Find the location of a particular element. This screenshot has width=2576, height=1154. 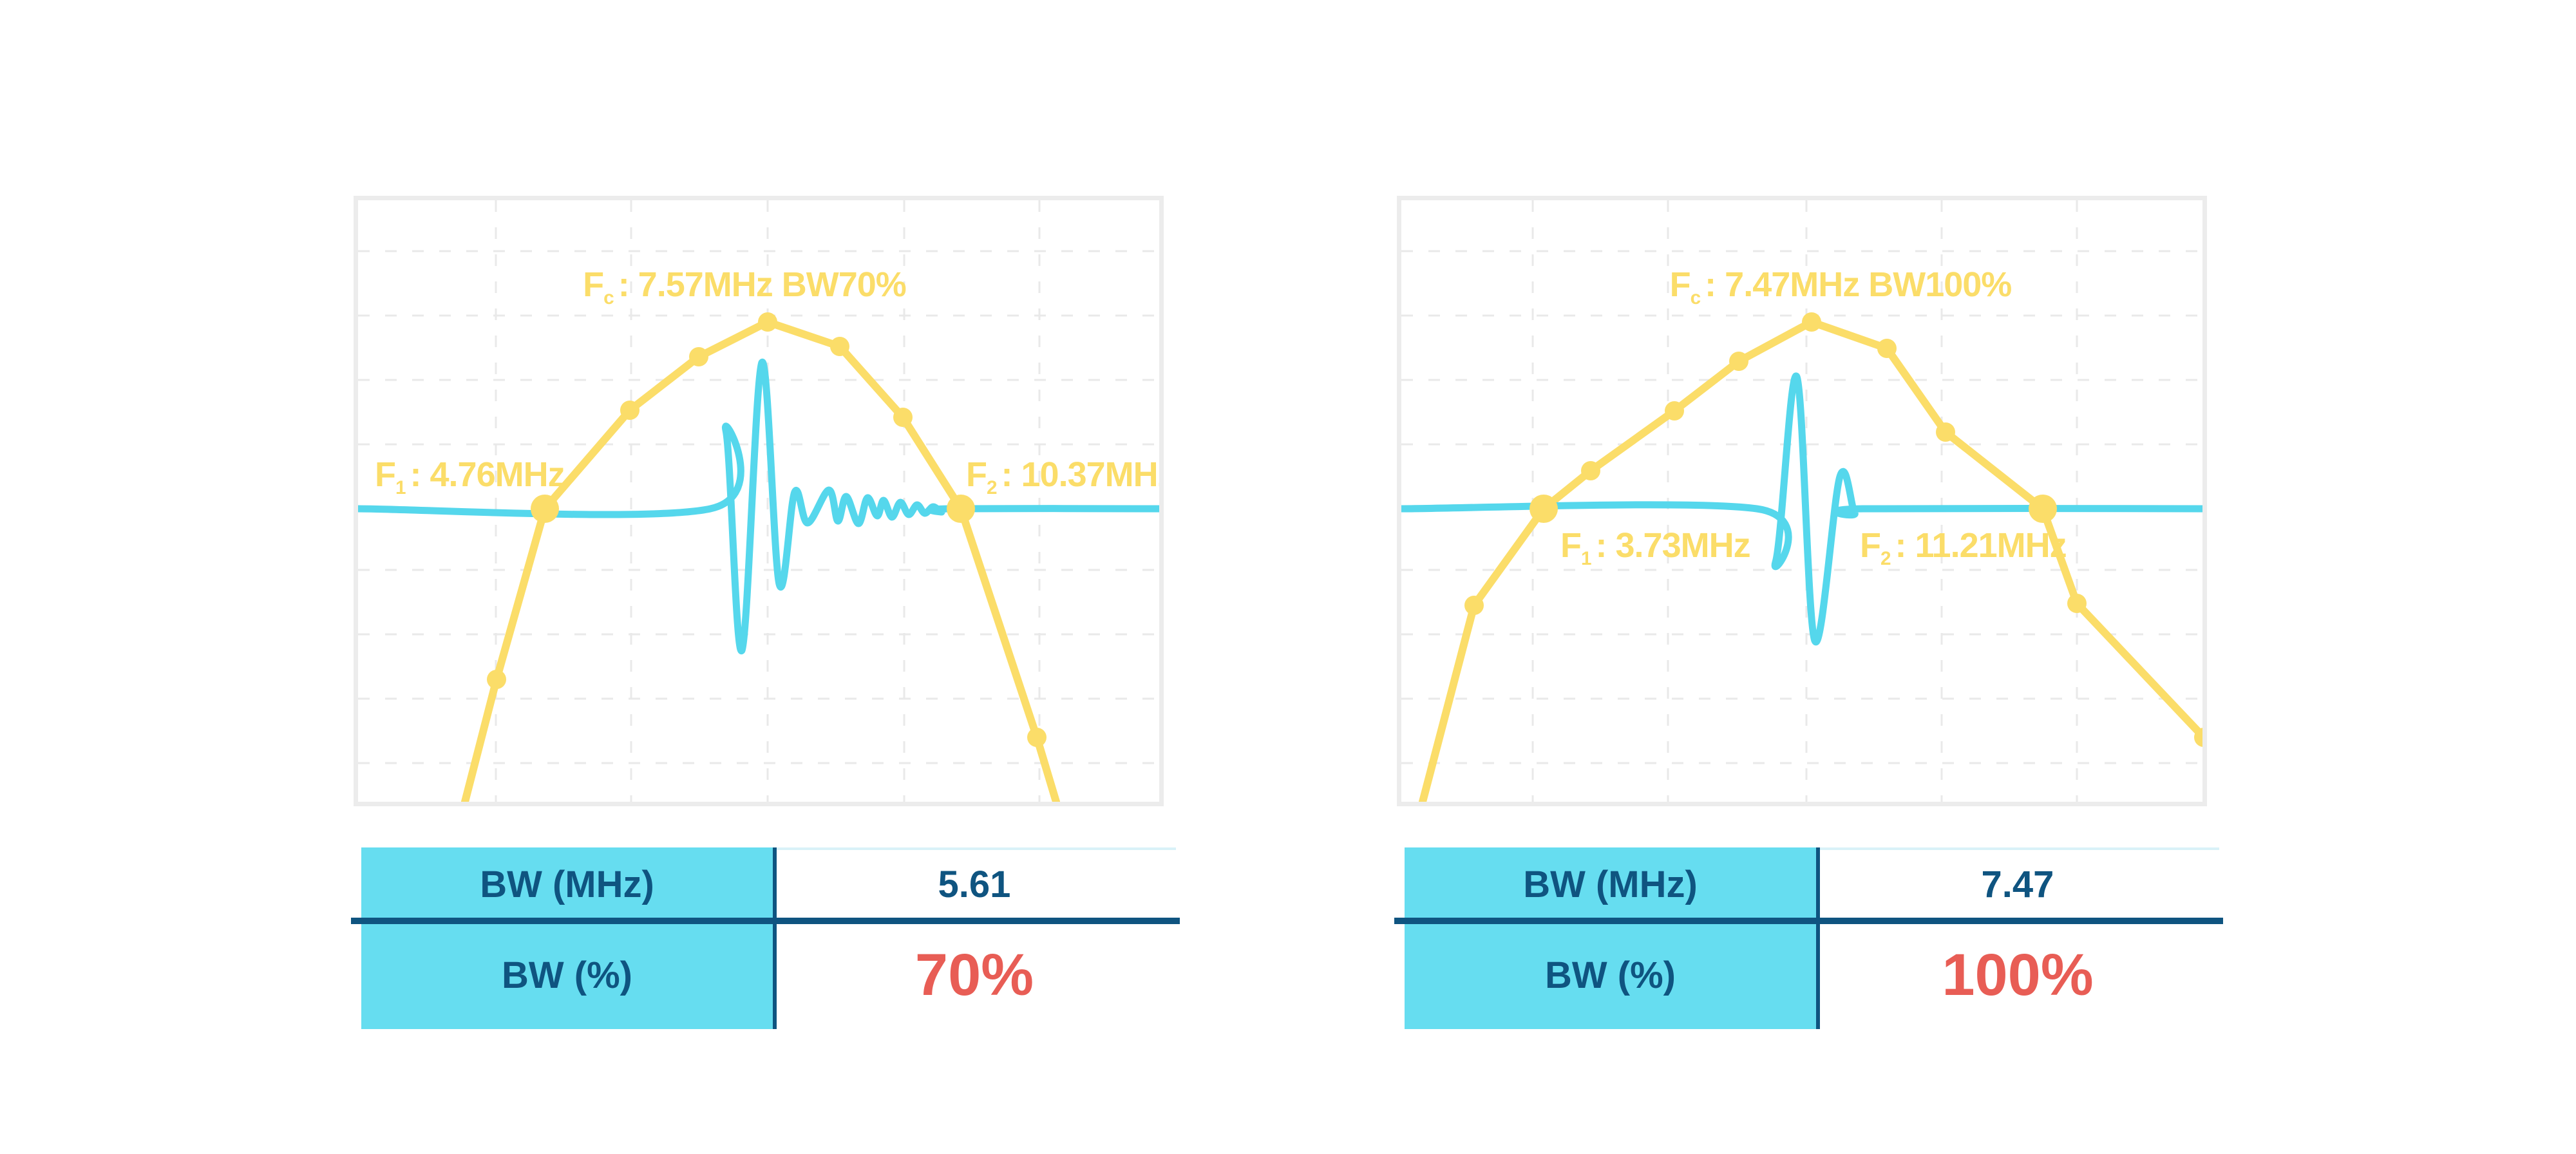

table-row: BW (%) 70% is located at coordinates (769, 975).